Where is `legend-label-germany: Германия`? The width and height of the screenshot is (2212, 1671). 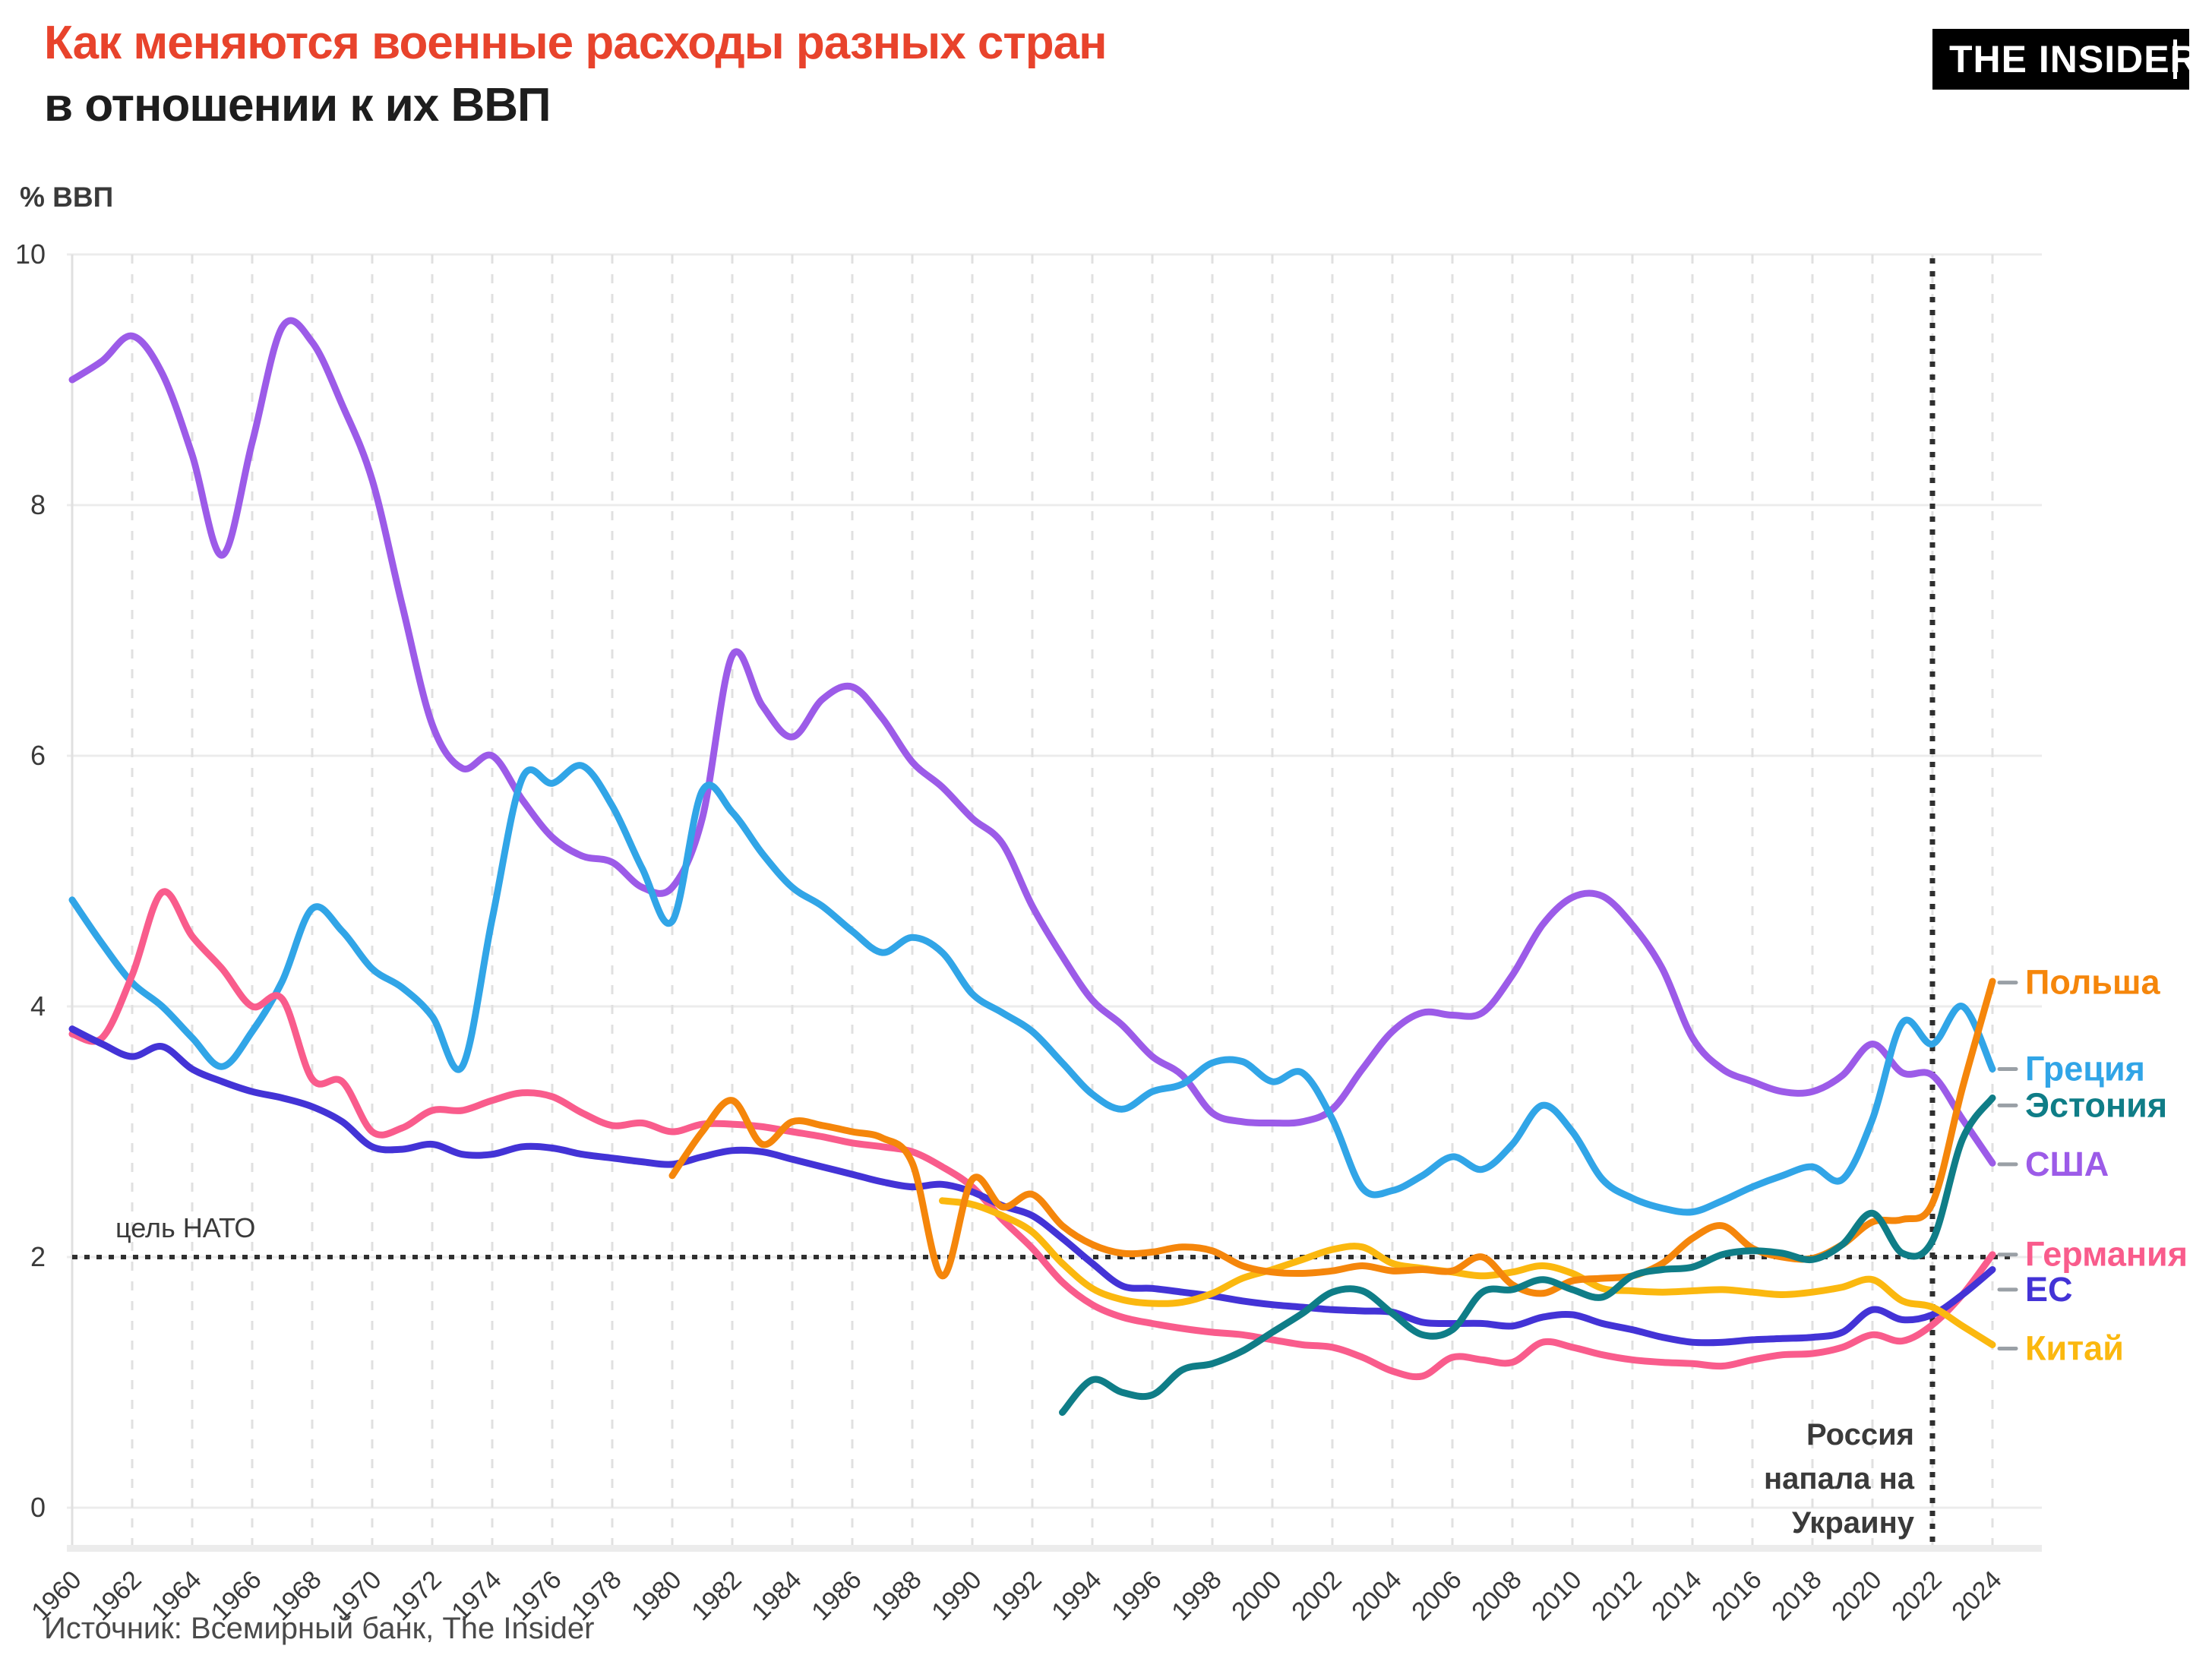
legend-label-germany: Германия is located at coordinates (2106, 1254).